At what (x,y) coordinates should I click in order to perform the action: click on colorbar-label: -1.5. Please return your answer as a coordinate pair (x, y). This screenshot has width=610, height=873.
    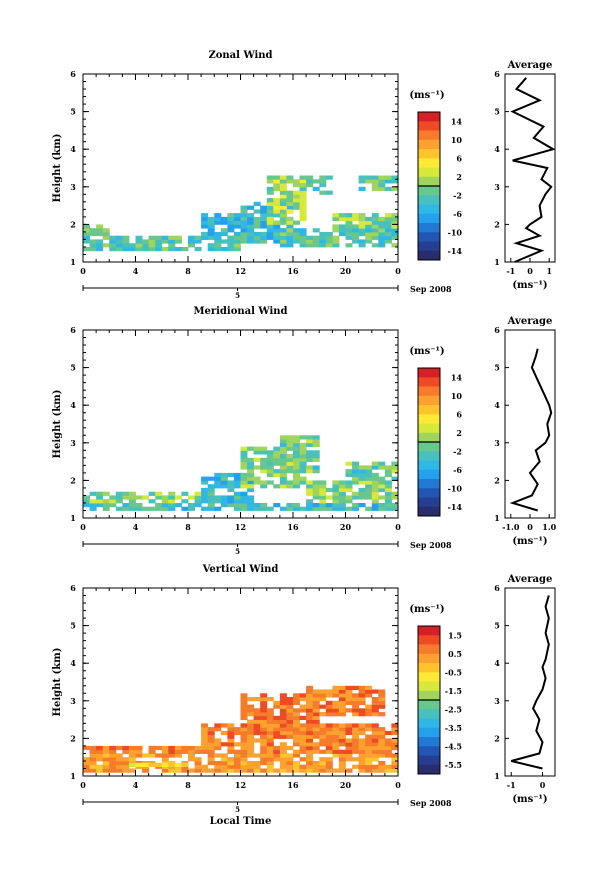
    Looking at the image, I should click on (453, 691).